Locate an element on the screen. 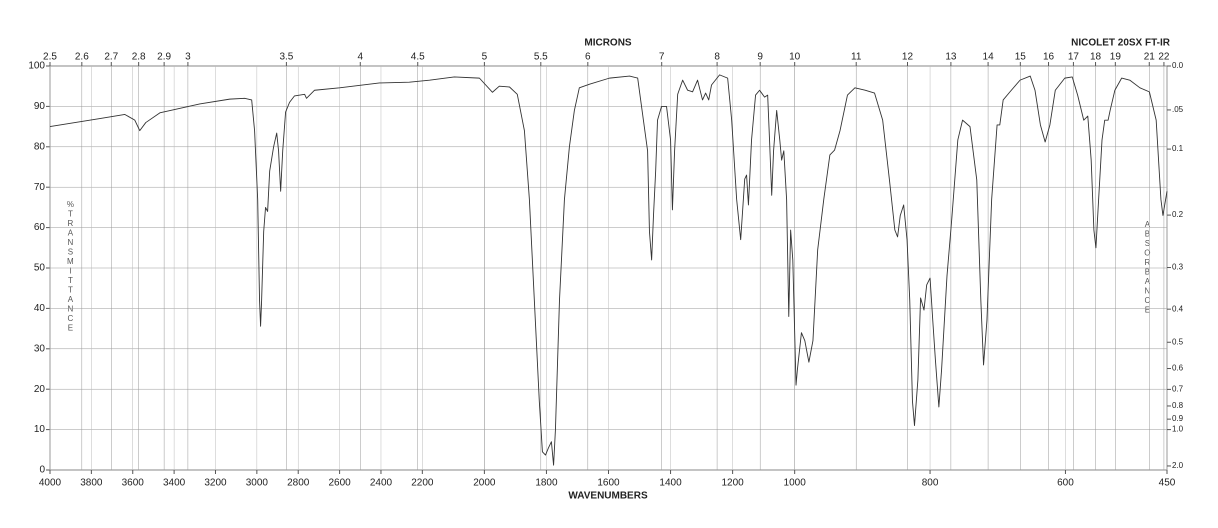  x2-tick-label: 14 is located at coordinates (989, 57).